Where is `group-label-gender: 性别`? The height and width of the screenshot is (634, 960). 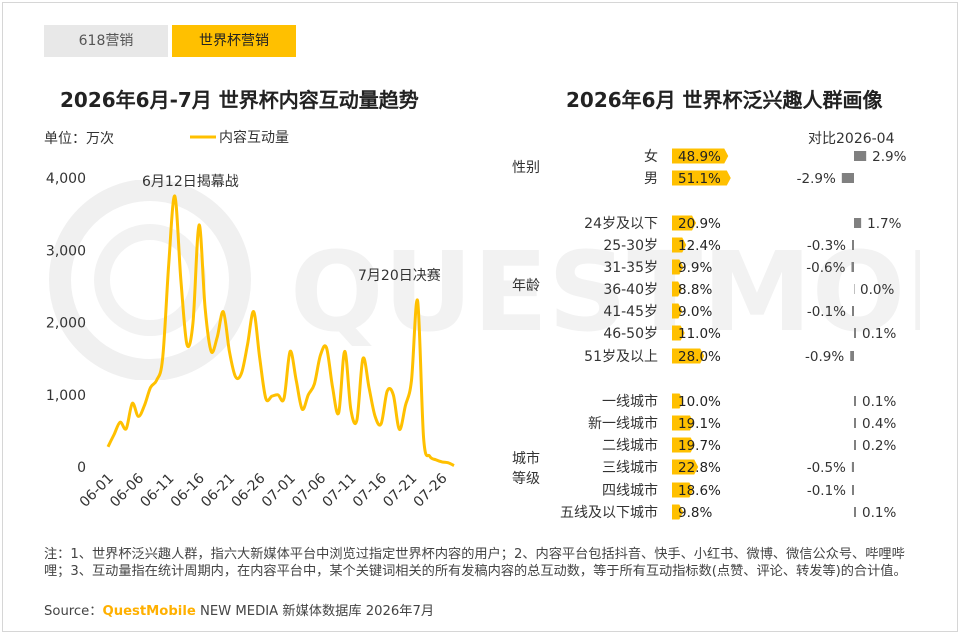 group-label-gender: 性别 is located at coordinates (526, 168).